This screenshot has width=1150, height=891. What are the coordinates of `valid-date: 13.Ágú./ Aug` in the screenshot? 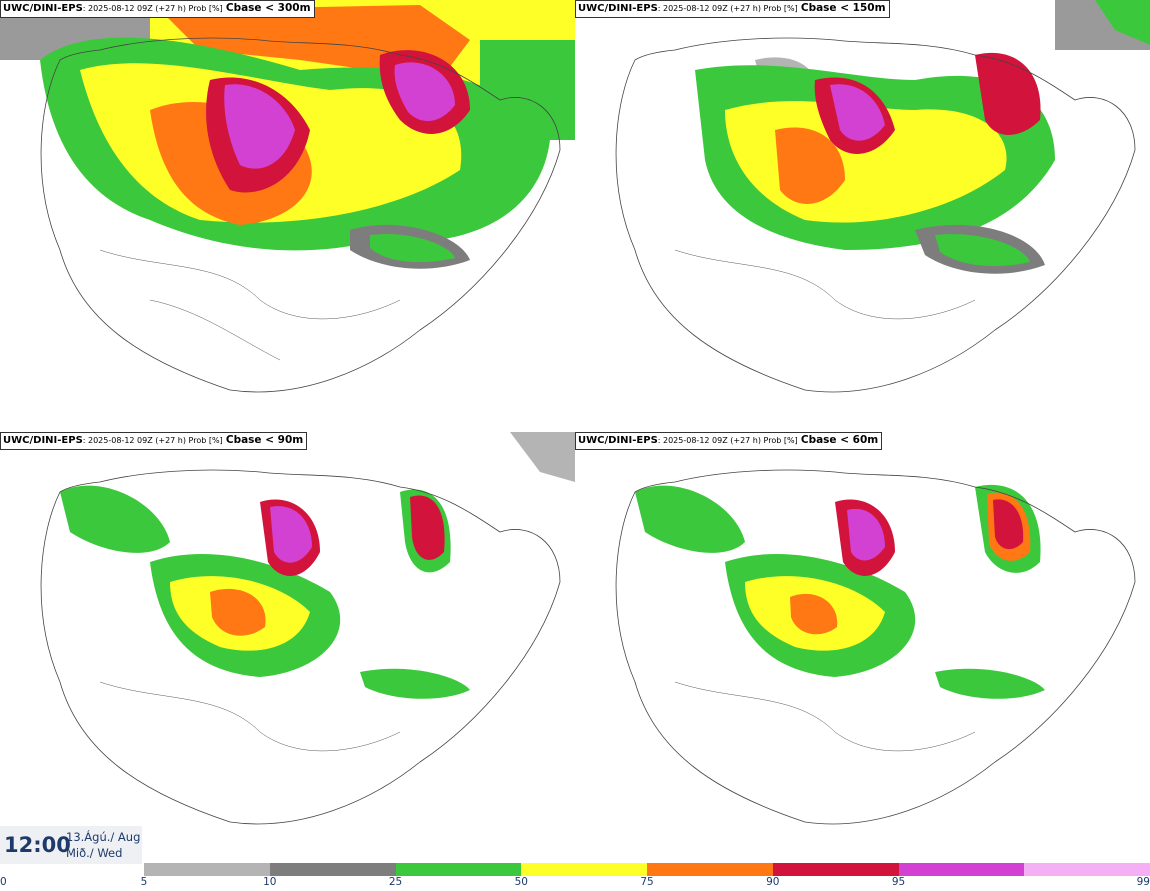 It's located at (103, 837).